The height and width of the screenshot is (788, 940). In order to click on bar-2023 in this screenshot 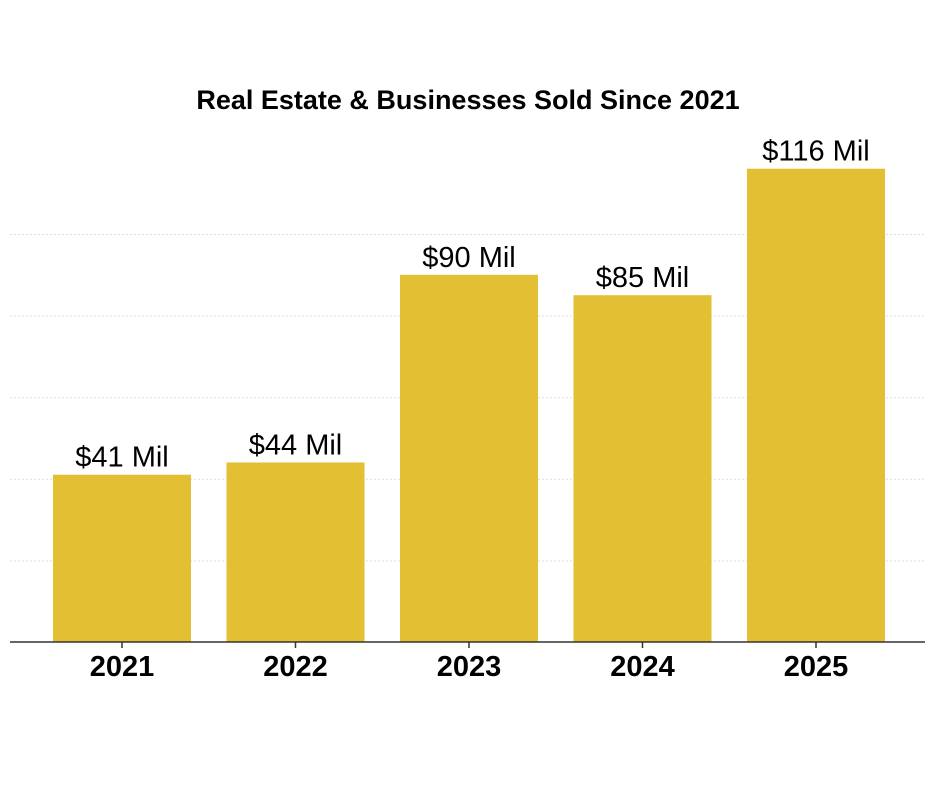, I will do `click(469, 458)`.